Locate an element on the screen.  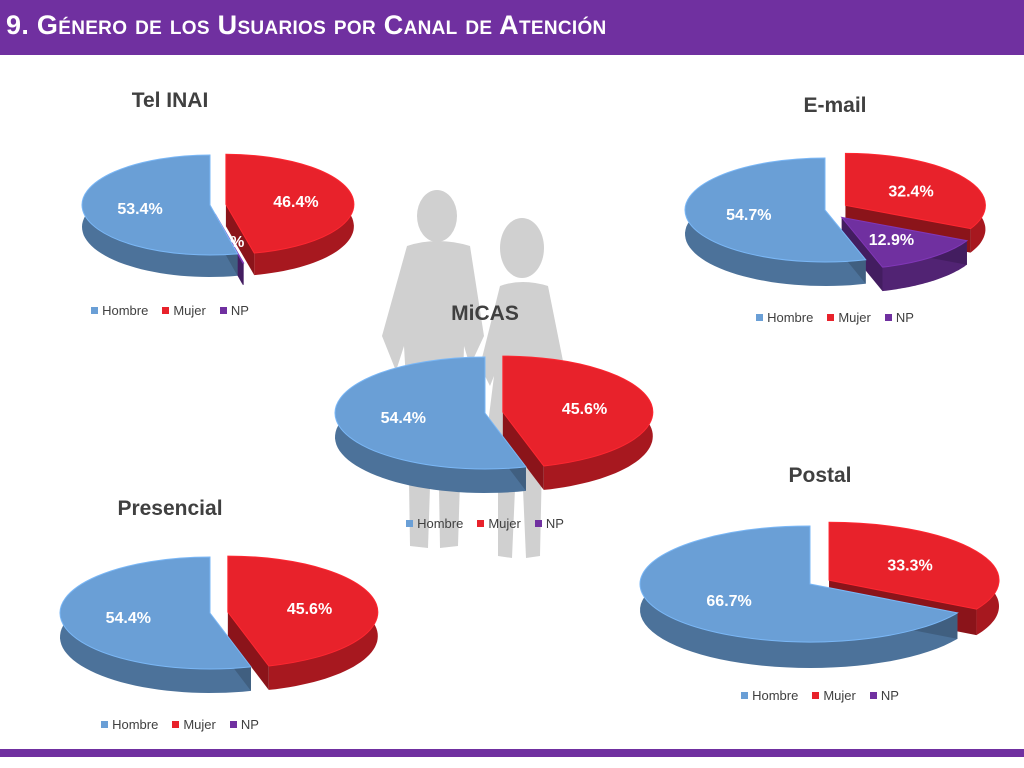
pie-data-label: 46.4% is located at coordinates (295, 202).